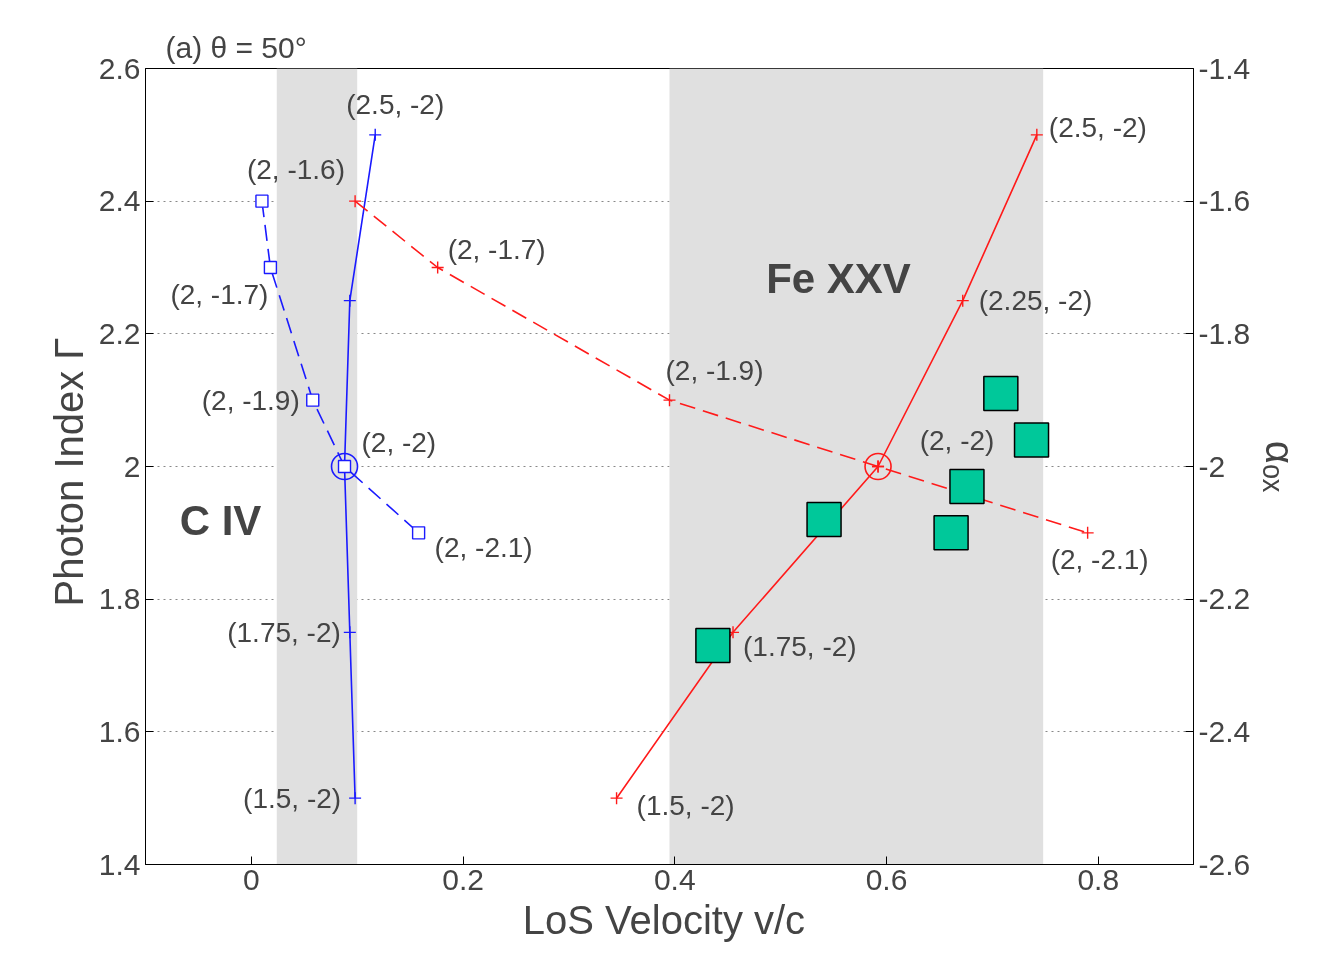  Describe the element at coordinates (1280, 467) in the screenshot. I see `y2-axis-title: αₒₓ` at that location.